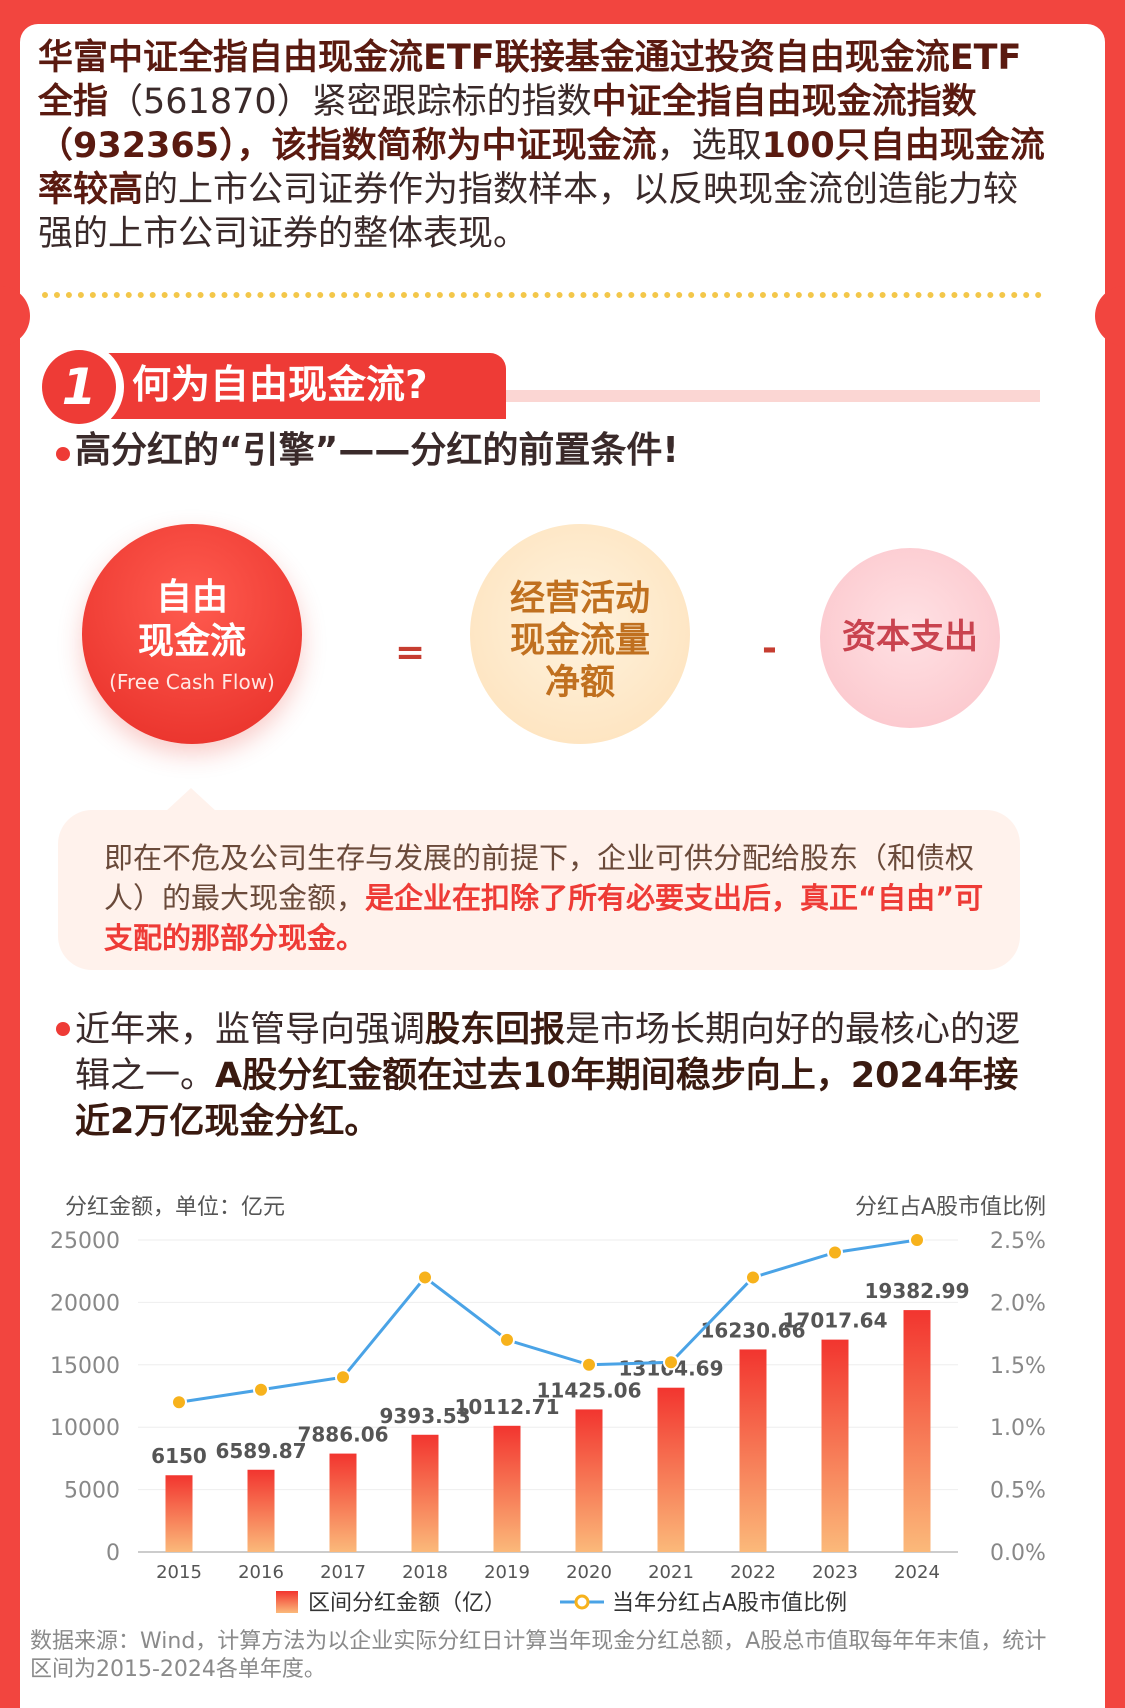 The image size is (1125, 1708). I want to click on x-tick-label: 2024, so click(917, 1572).